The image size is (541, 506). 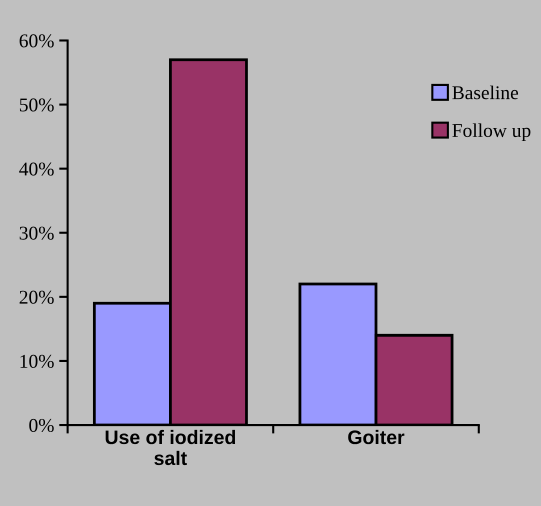 I want to click on x-tick-label: Goiter, so click(x=376, y=437).